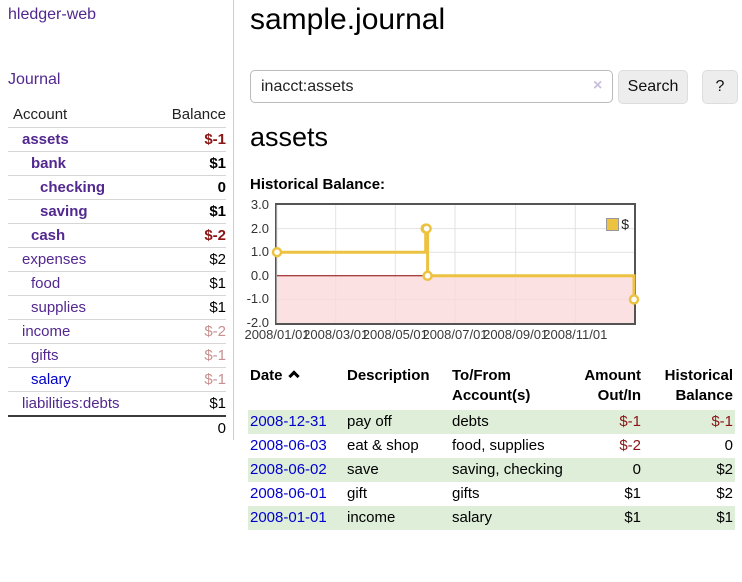 This screenshot has width=742, height=582. I want to click on account-heading: assets, so click(289, 137).